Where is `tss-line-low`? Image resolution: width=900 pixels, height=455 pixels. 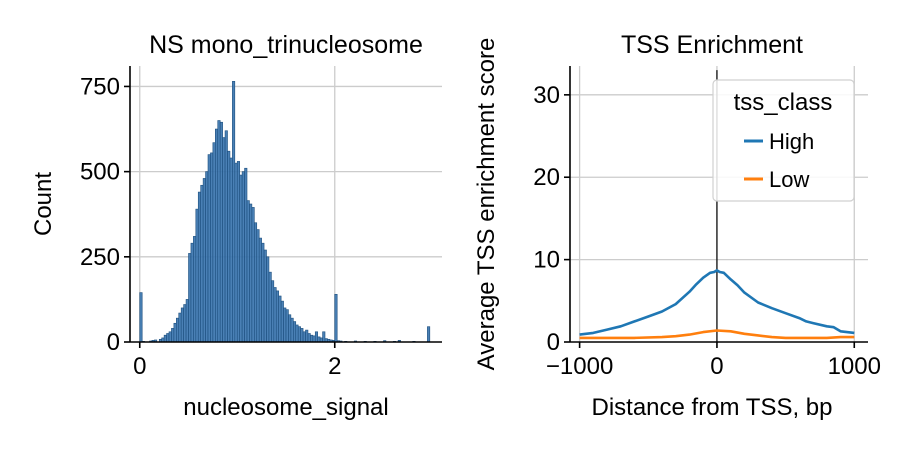 tss-line-low is located at coordinates (717, 334).